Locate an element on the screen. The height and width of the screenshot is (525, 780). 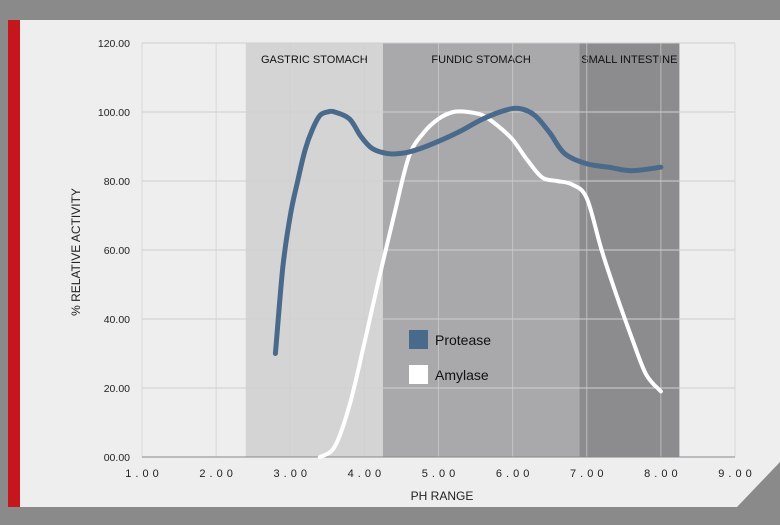
y-tick-labels: 00.00 20.00 40.00 60.00 80.00 100.00 120.00 is located at coordinates (114, 251).